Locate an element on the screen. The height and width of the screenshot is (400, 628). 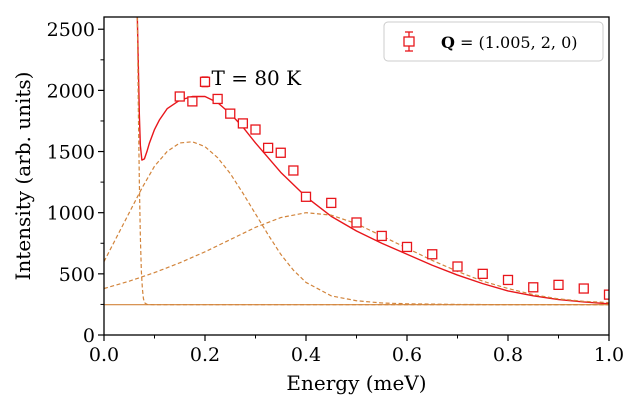
y-tick-label: 0 is located at coordinates (89, 336).